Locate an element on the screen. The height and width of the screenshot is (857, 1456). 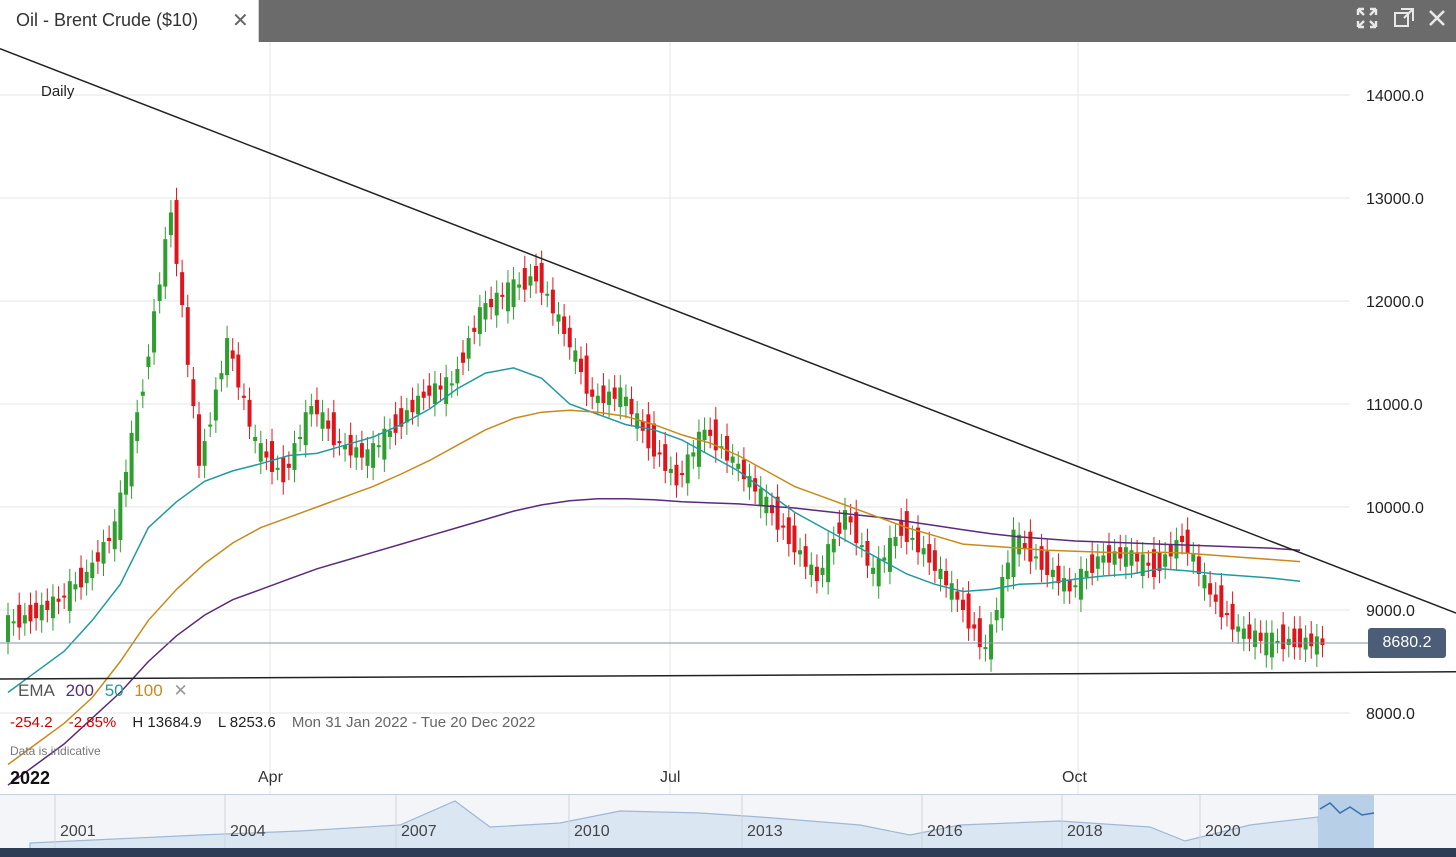
ema-200-label: 200 is located at coordinates (79, 690).